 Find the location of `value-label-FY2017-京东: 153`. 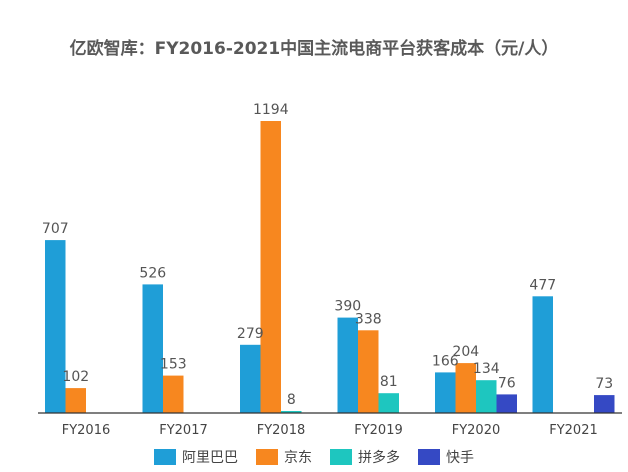

value-label-FY2017-京东: 153 is located at coordinates (173, 365).